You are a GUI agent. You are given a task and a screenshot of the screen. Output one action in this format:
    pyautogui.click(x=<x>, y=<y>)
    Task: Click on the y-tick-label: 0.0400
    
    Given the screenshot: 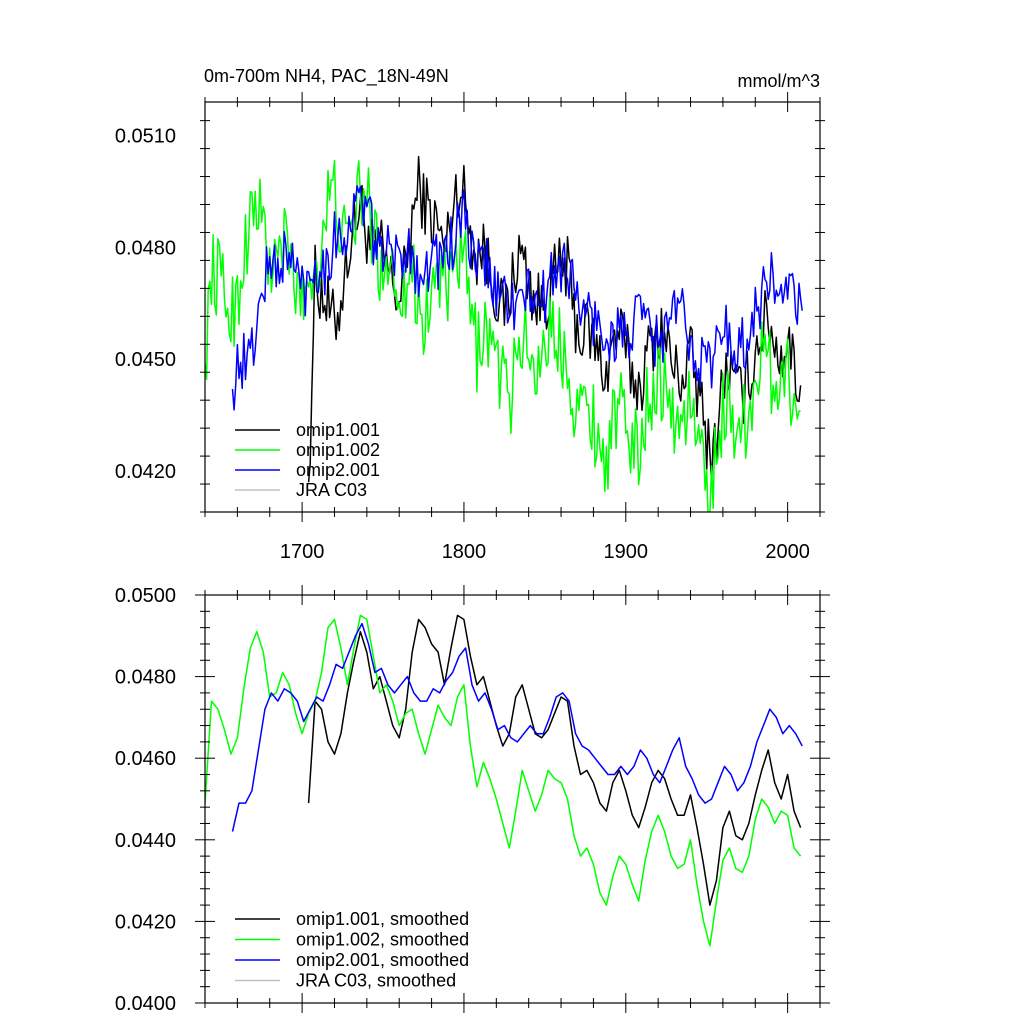 What is the action you would take?
    pyautogui.click(x=145, y=1004)
    